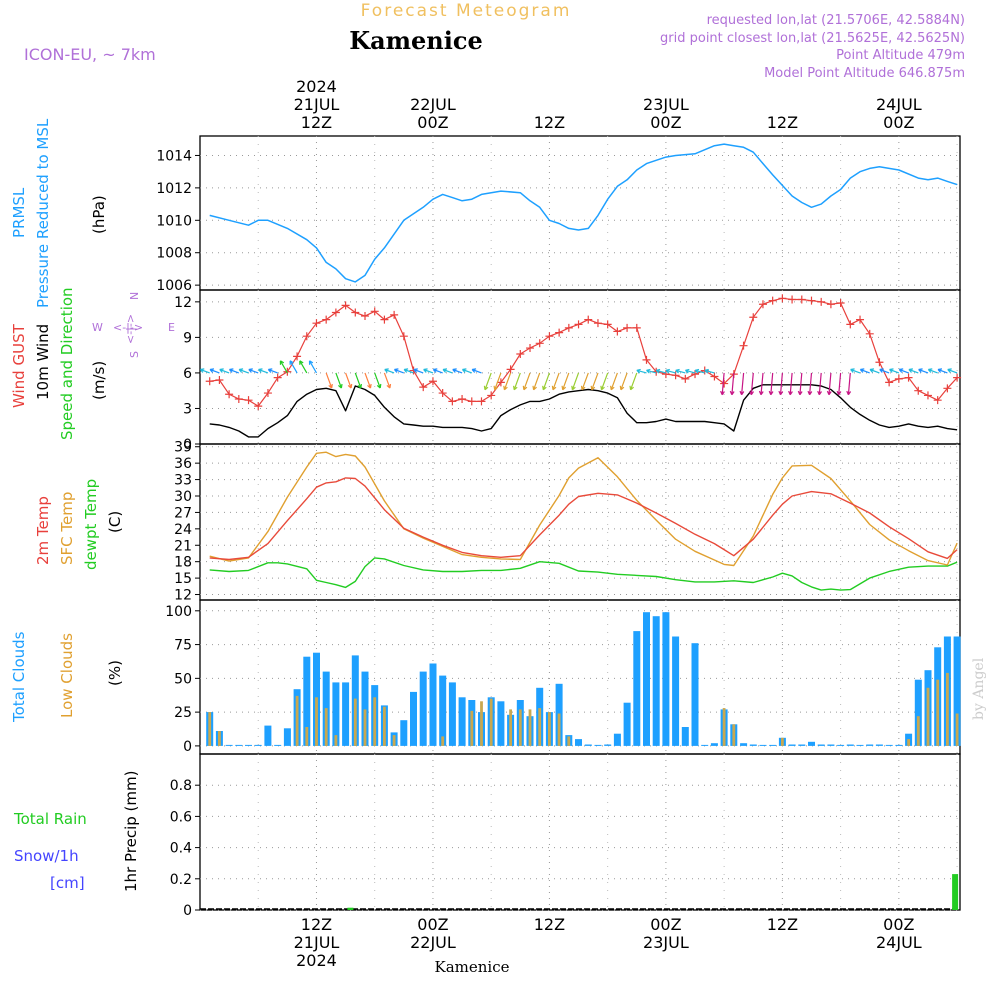 Image resolution: width=1000 pixels, height=1000 pixels. Describe the element at coordinates (134, 354) in the screenshot. I see `compass-south: S` at that location.